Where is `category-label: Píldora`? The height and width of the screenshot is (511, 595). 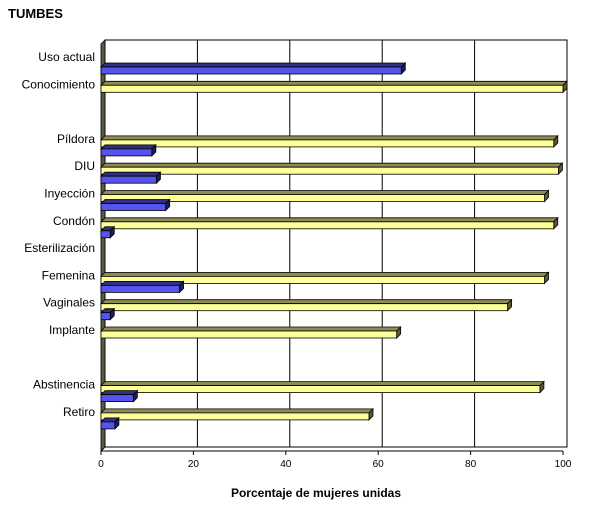
category-label: Píldora is located at coordinates (76, 139).